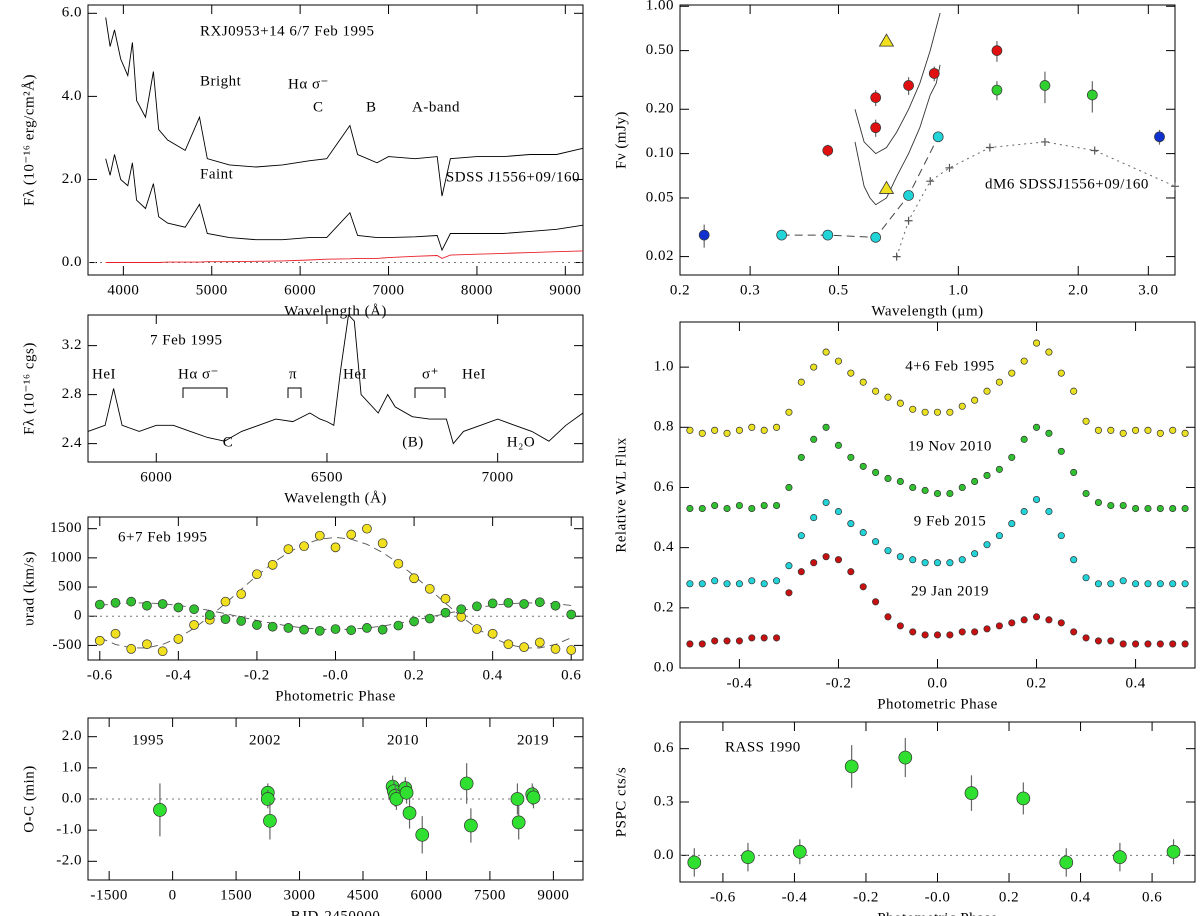 The image size is (1200, 916). I want to click on y-axis-label: Fλ (10⁻¹⁶ erg/cm²Å), so click(29, 140).